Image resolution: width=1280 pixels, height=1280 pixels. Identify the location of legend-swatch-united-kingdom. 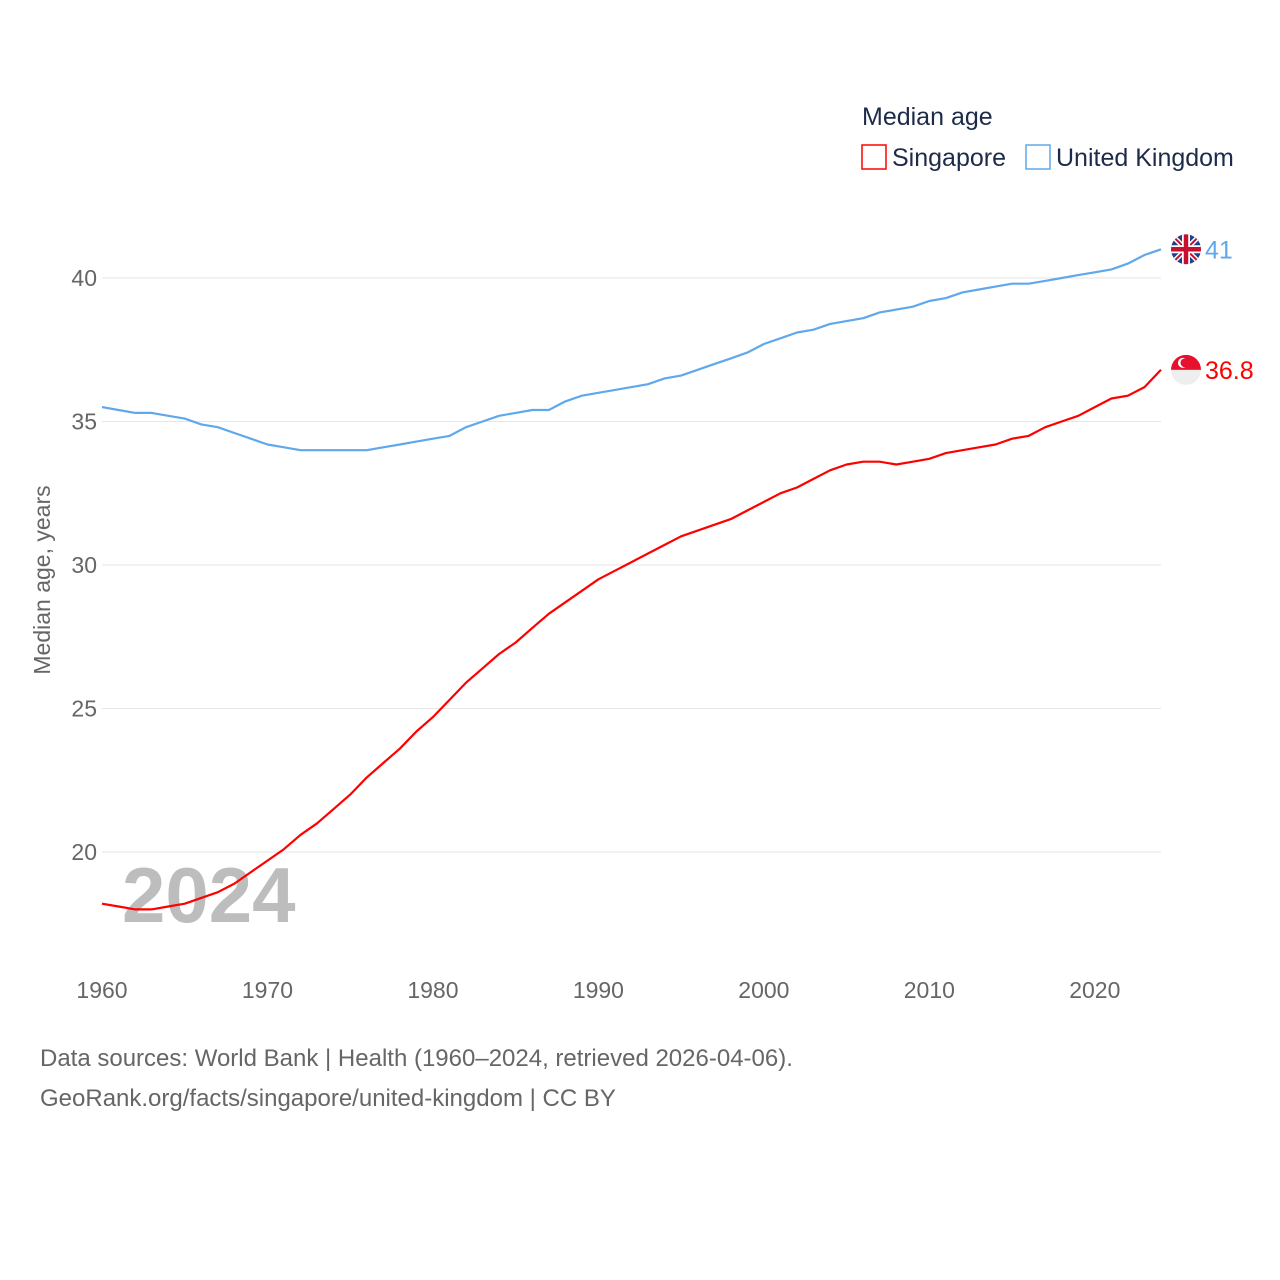
(1038, 157).